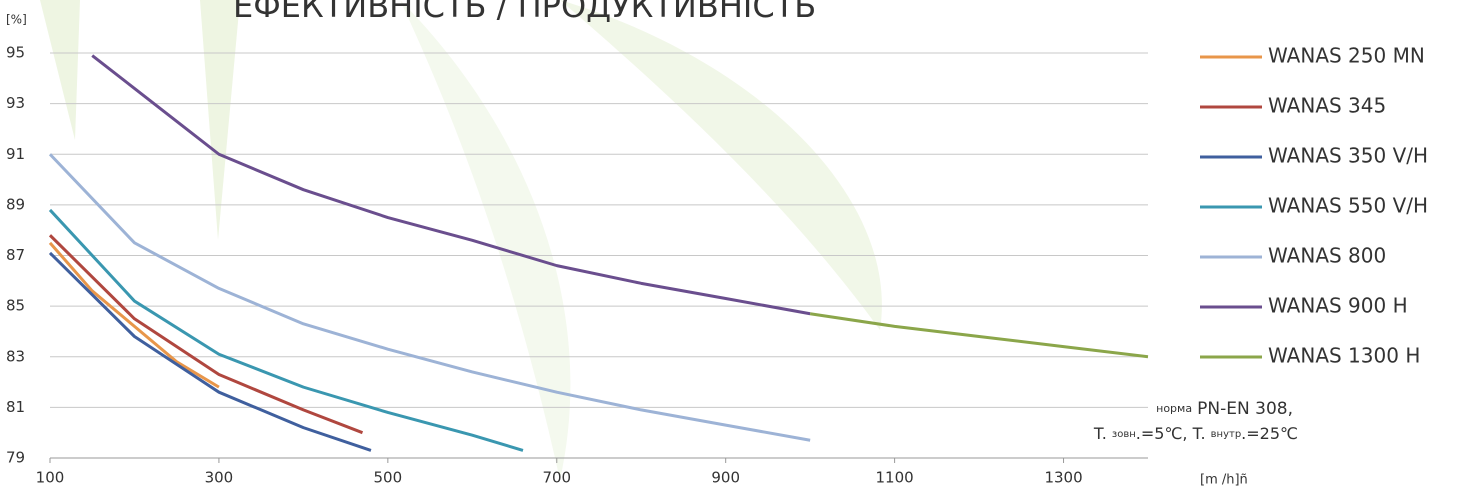  I want to click on x-tick-label: 700, so click(556, 478).